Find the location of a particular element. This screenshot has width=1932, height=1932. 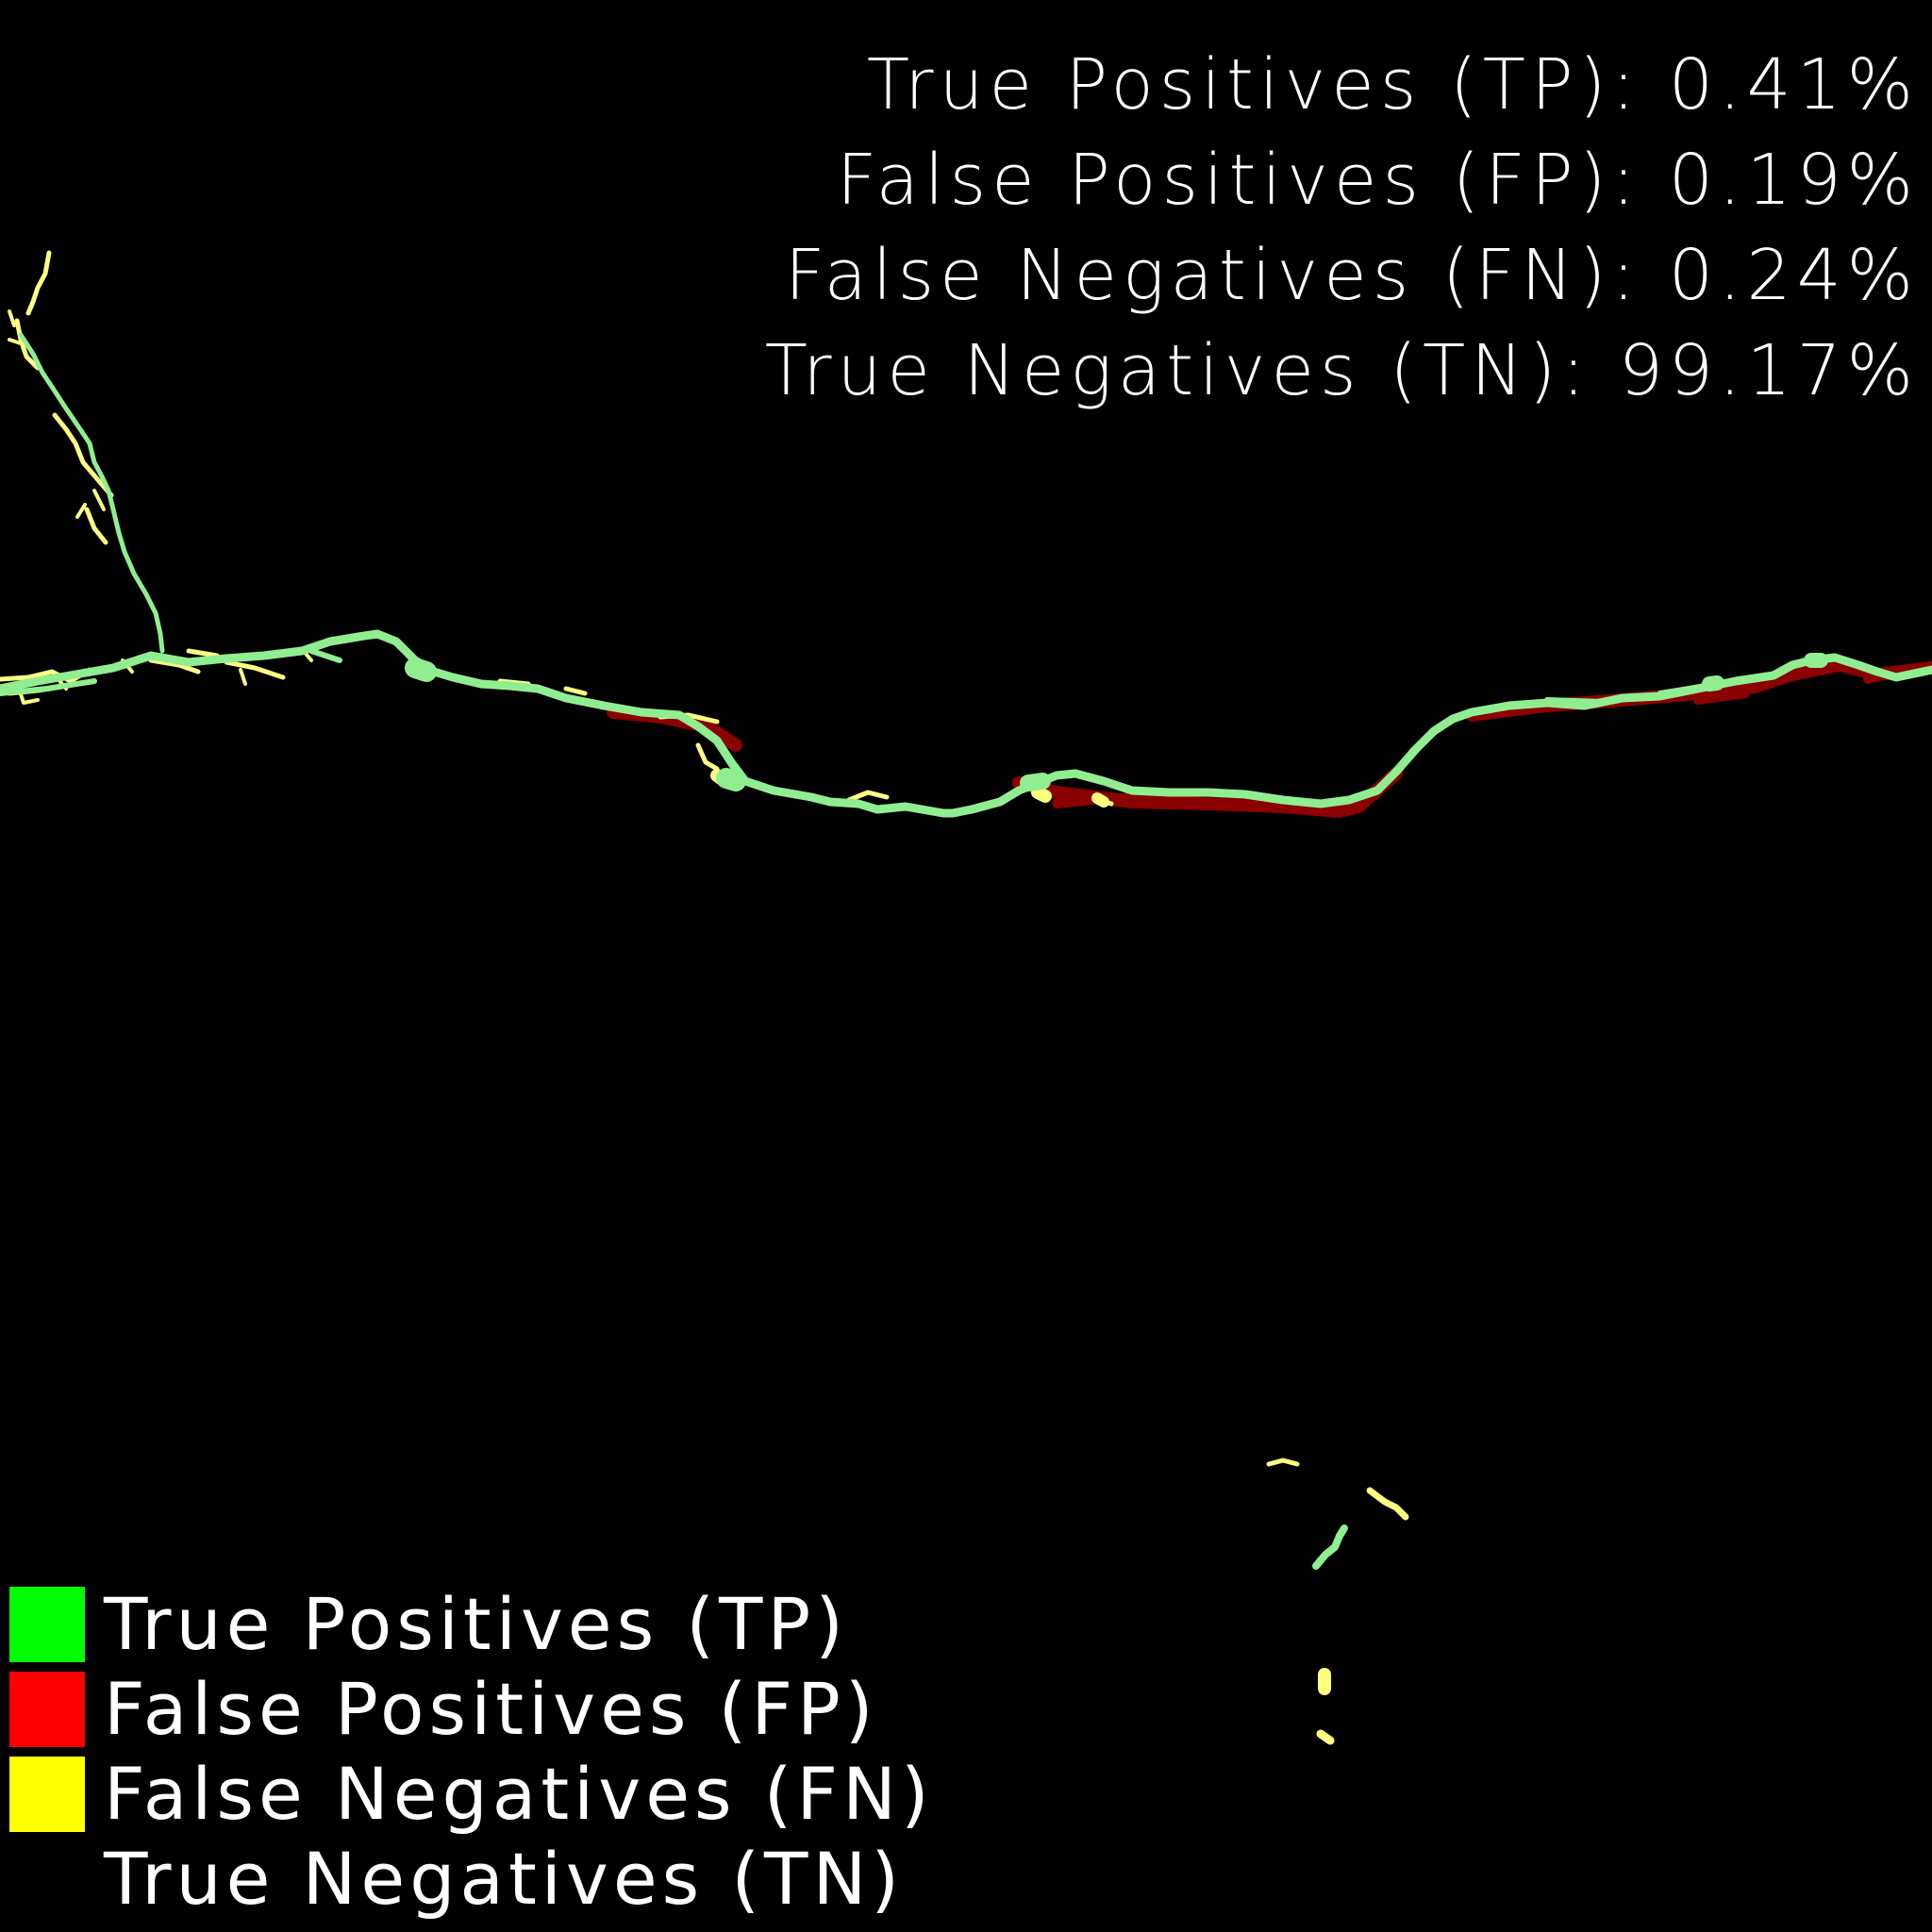

legend-item-fp: False Positives (FP) is located at coordinates (472, 1709).